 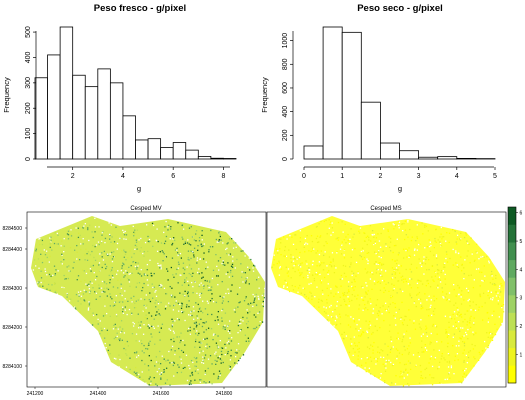 I want to click on colorbar-tick-label: 1, so click(x=521, y=355).